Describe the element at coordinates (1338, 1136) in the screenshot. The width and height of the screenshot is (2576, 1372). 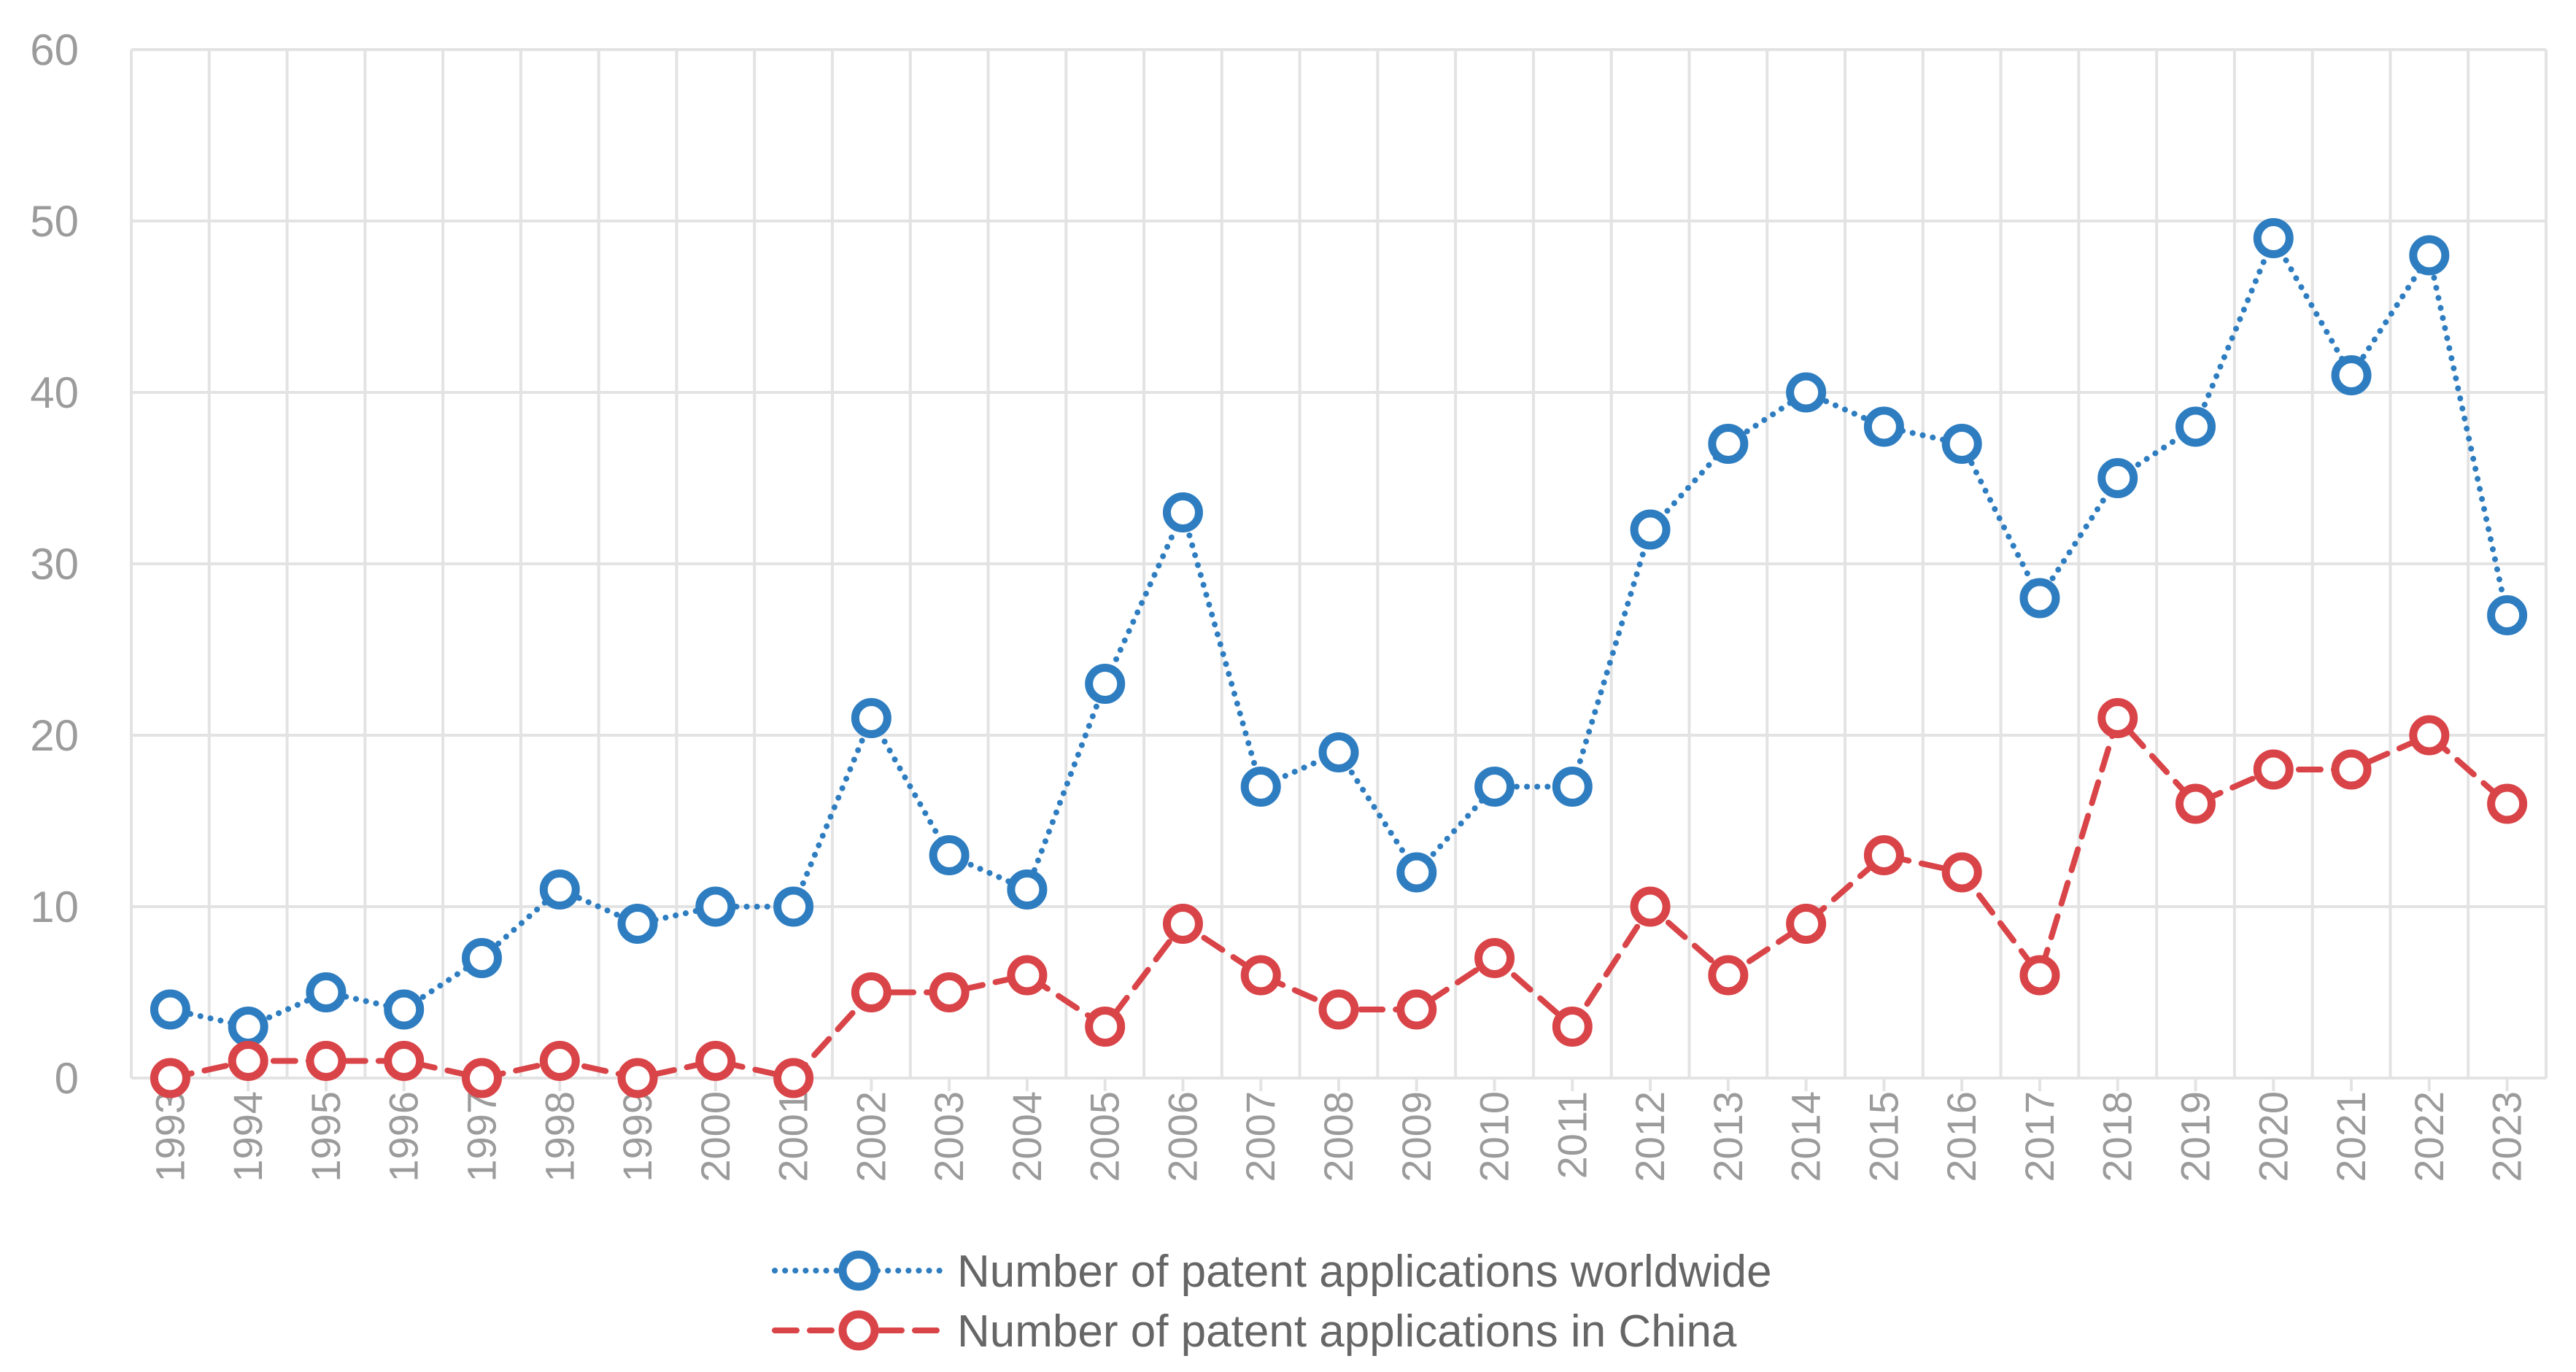
I see `x-tick-label: 2008` at that location.